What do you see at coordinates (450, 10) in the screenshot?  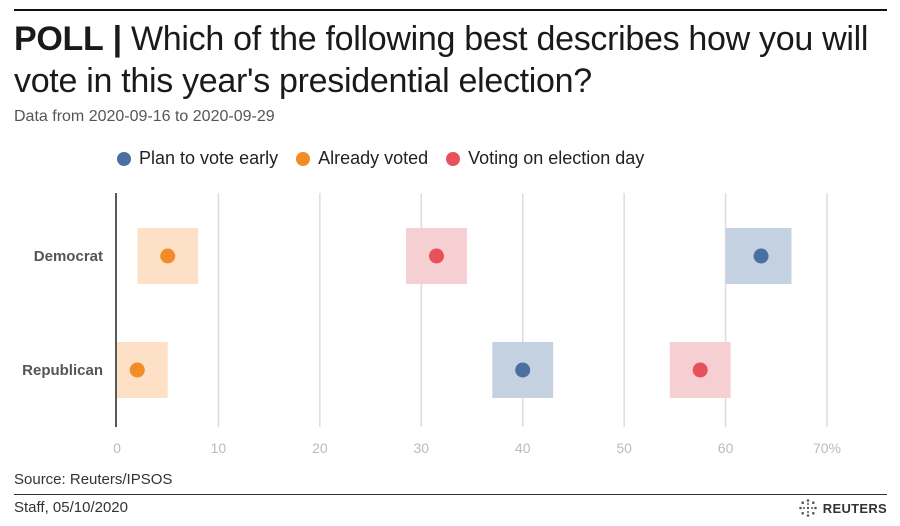 I see `top-rule` at bounding box center [450, 10].